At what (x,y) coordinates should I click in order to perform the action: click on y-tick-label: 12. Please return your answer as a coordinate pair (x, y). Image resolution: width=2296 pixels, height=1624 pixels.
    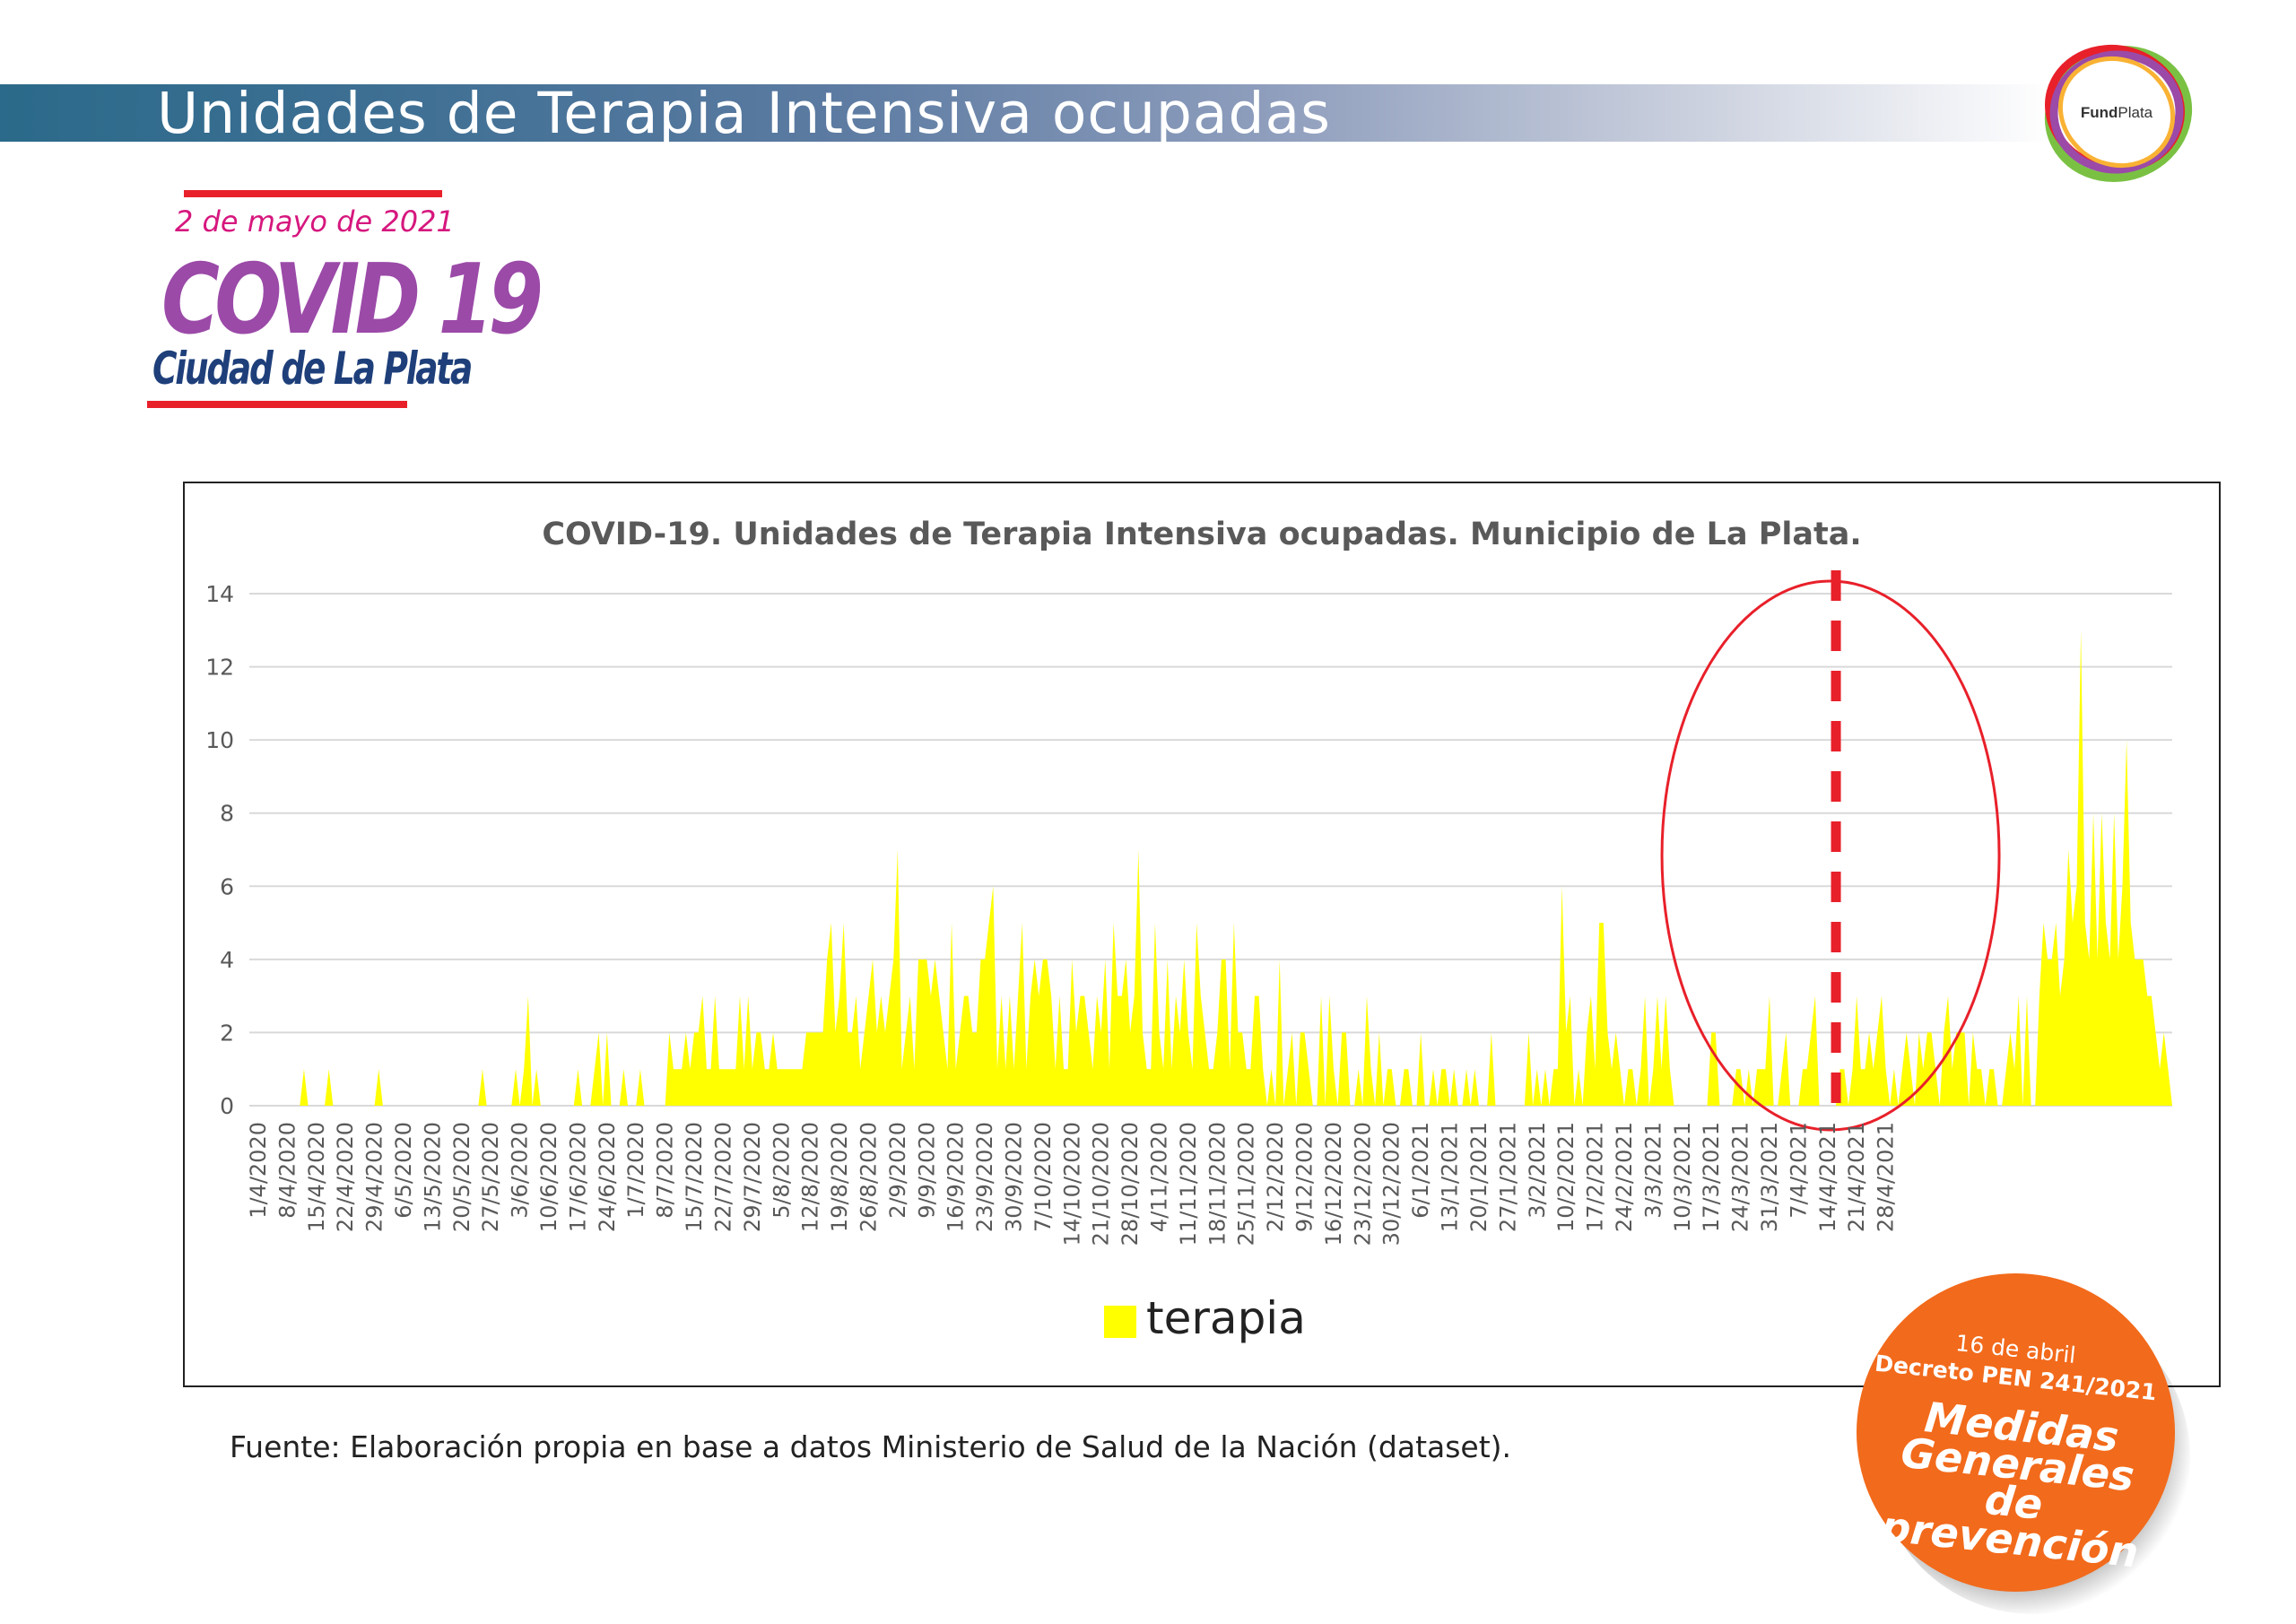
    Looking at the image, I should click on (219, 668).